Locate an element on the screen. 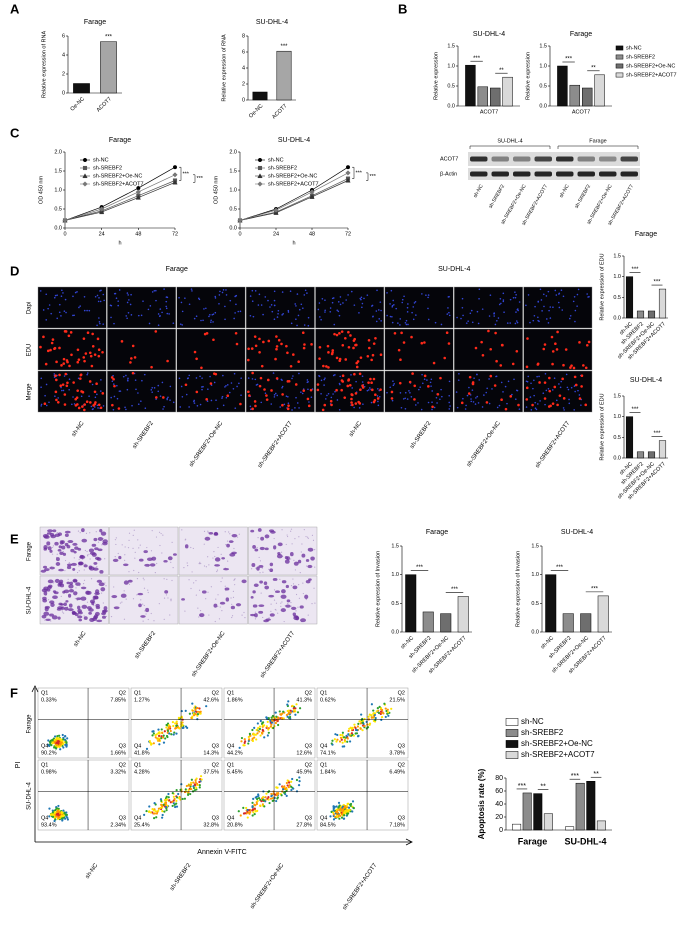  legend-label: sh-SREBF2 is located at coordinates (282, 168).